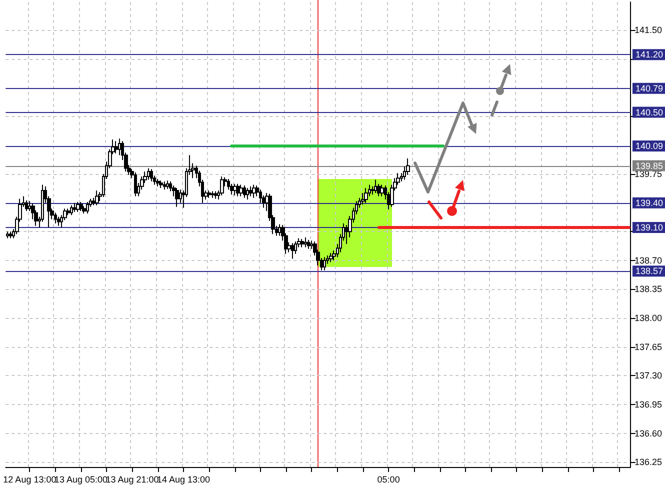 This screenshot has height=485, width=665. What do you see at coordinates (29, 479) in the screenshot?
I see `x-tick-label: 12 Aug 13:00` at bounding box center [29, 479].